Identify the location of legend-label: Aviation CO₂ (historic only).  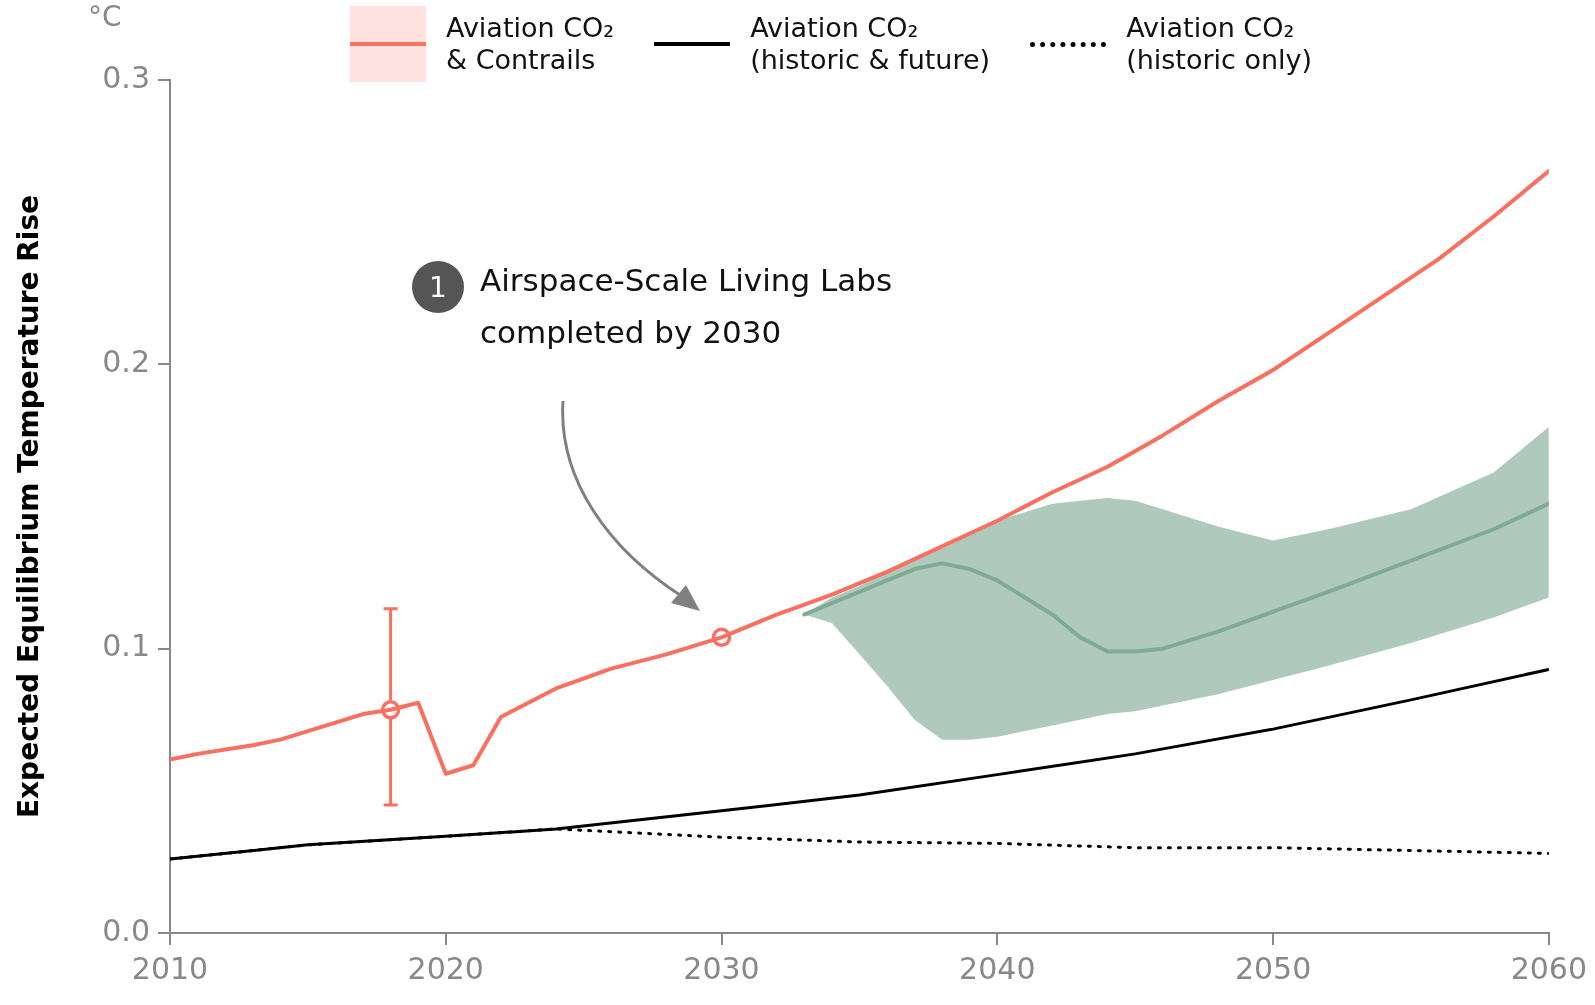
(1219, 44).